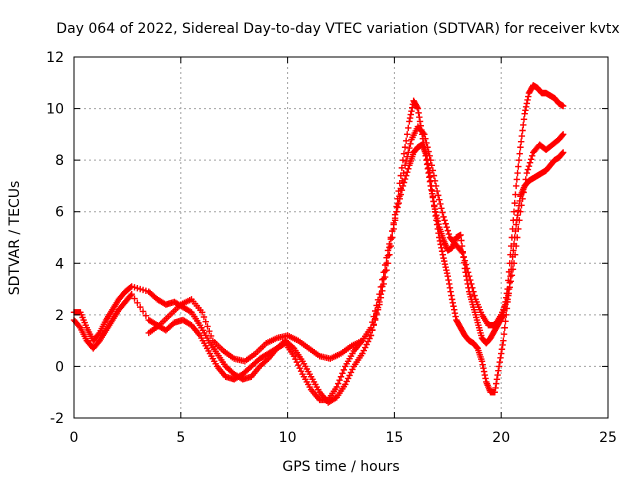 The image size is (640, 480). Describe the element at coordinates (394, 438) in the screenshot. I see `x-tick-label: 15` at that location.